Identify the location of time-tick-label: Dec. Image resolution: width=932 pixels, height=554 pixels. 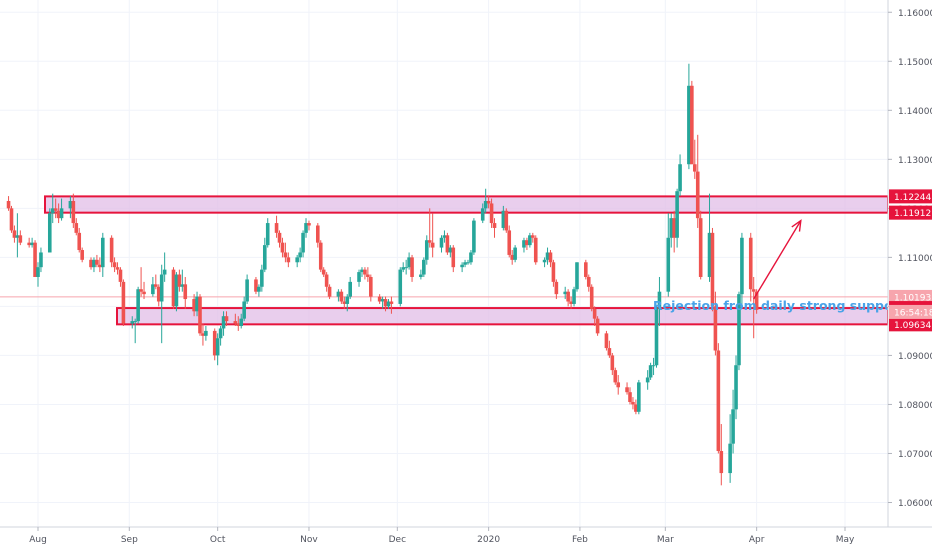
(397, 540).